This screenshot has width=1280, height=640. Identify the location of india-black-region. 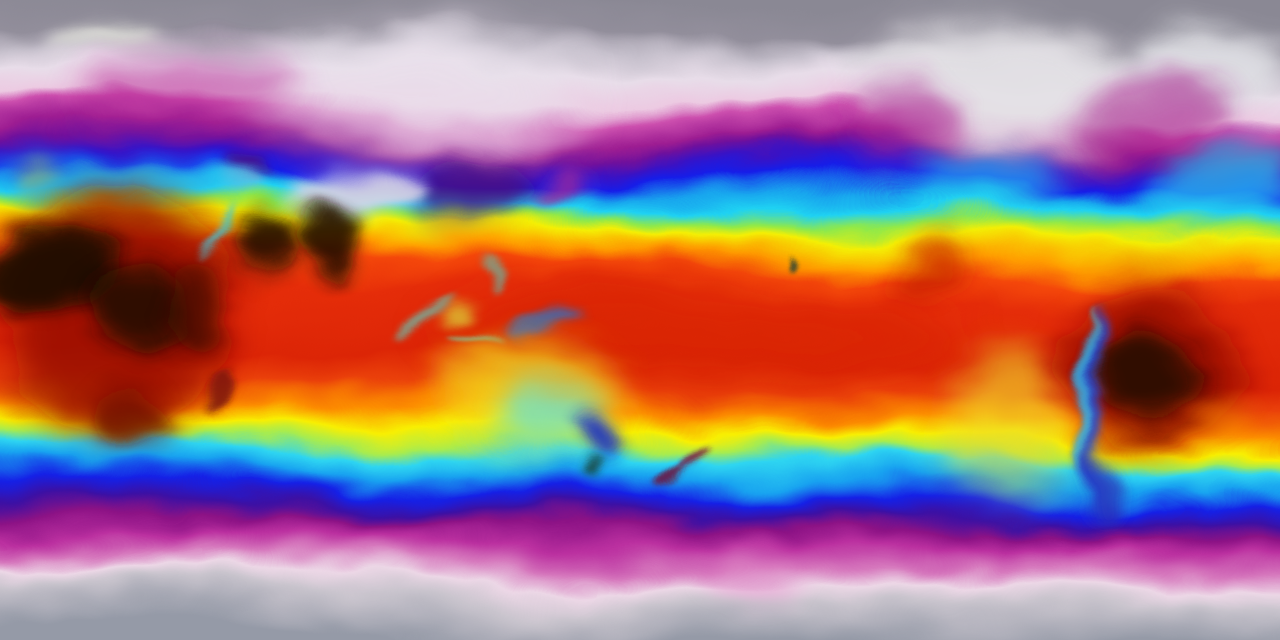
(330, 238).